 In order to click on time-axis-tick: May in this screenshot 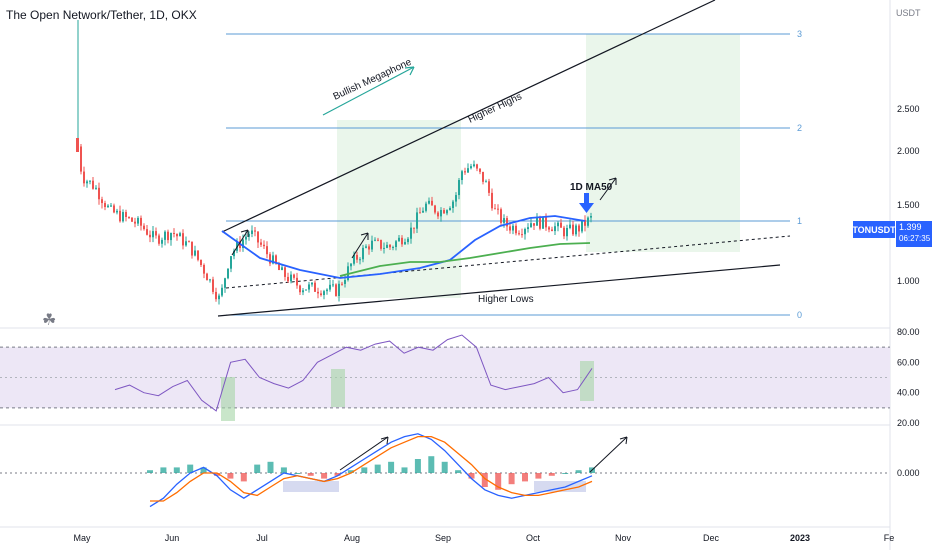, I will do `click(82, 538)`.